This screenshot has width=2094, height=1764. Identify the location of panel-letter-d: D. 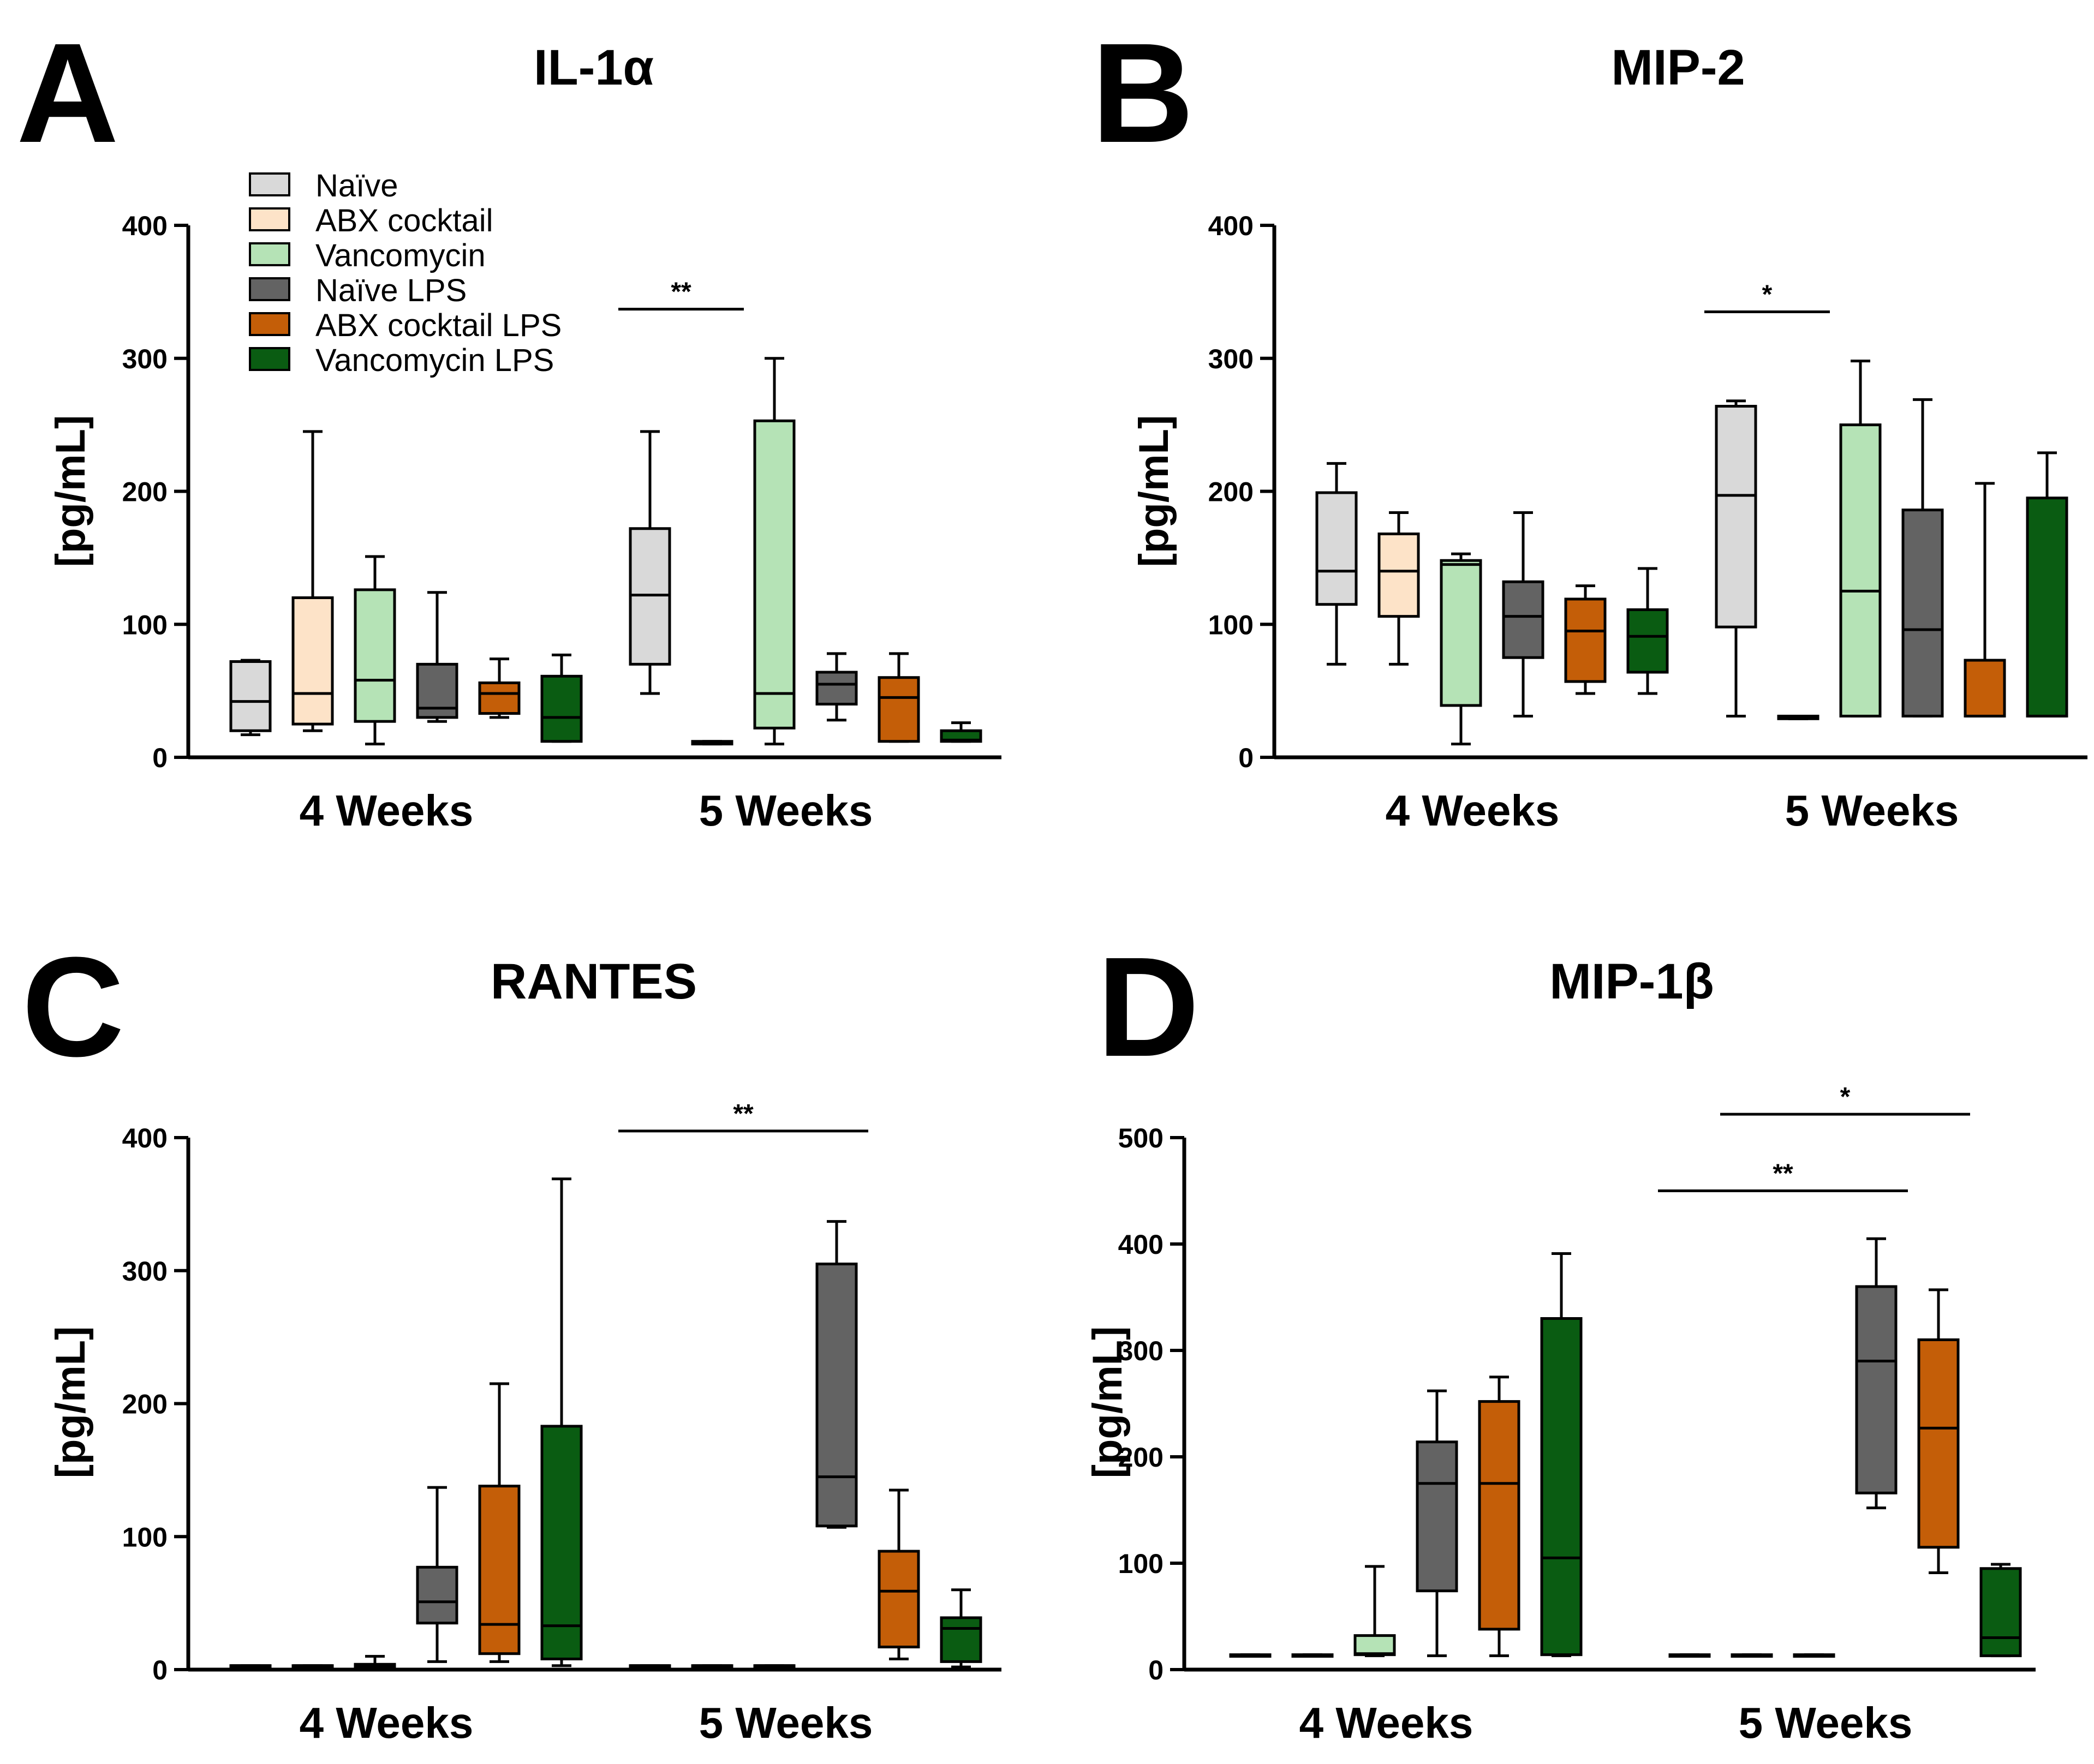
(1148, 1007).